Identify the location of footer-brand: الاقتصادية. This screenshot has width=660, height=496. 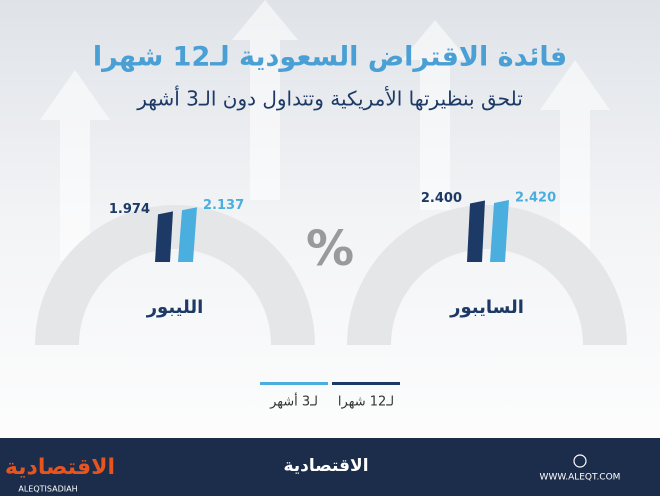
(325, 466).